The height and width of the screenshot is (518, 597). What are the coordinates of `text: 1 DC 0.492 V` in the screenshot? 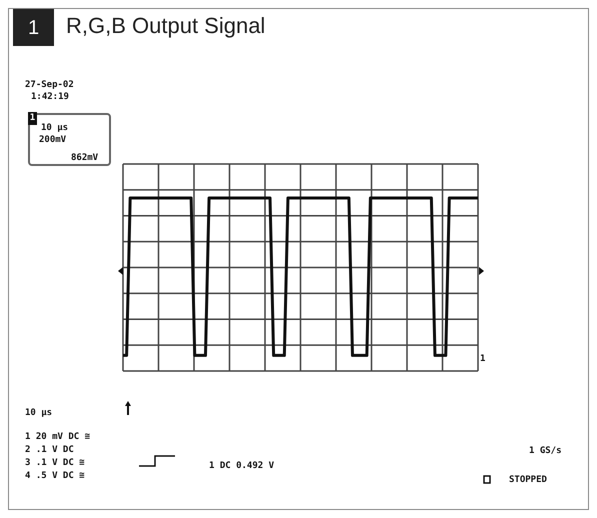 It's located at (241, 466).